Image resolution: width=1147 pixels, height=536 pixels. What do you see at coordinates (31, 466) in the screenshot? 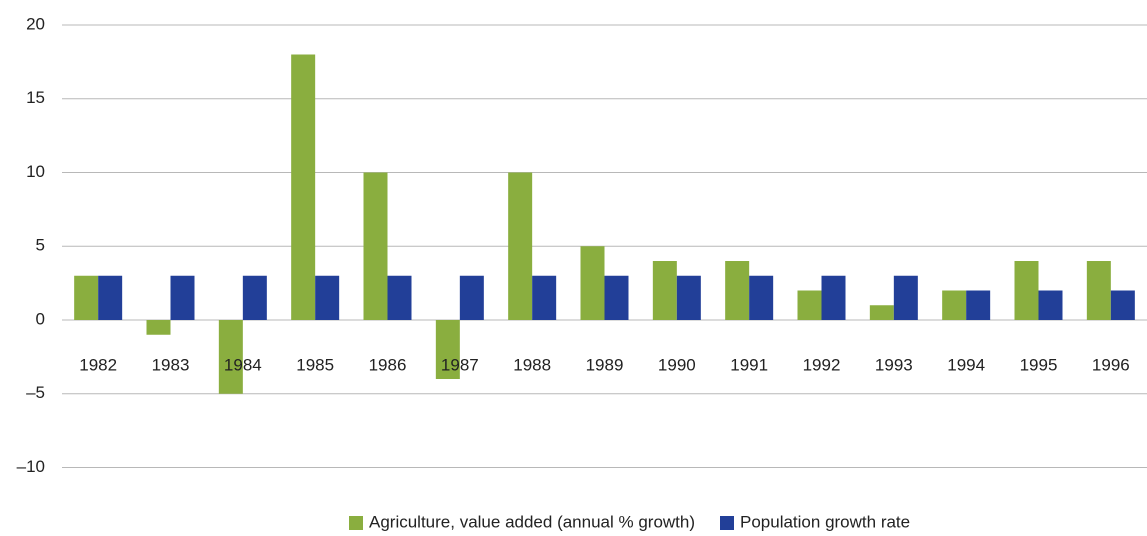
I see `y-tick-label: –10` at bounding box center [31, 466].